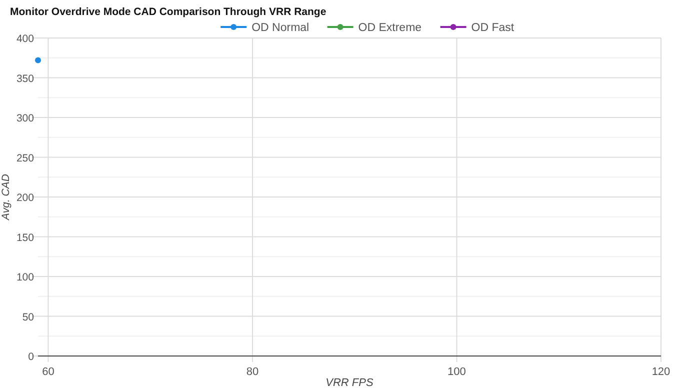 The image size is (675, 390). Describe the element at coordinates (25, 238) in the screenshot. I see `y-tick-label: 150` at that location.